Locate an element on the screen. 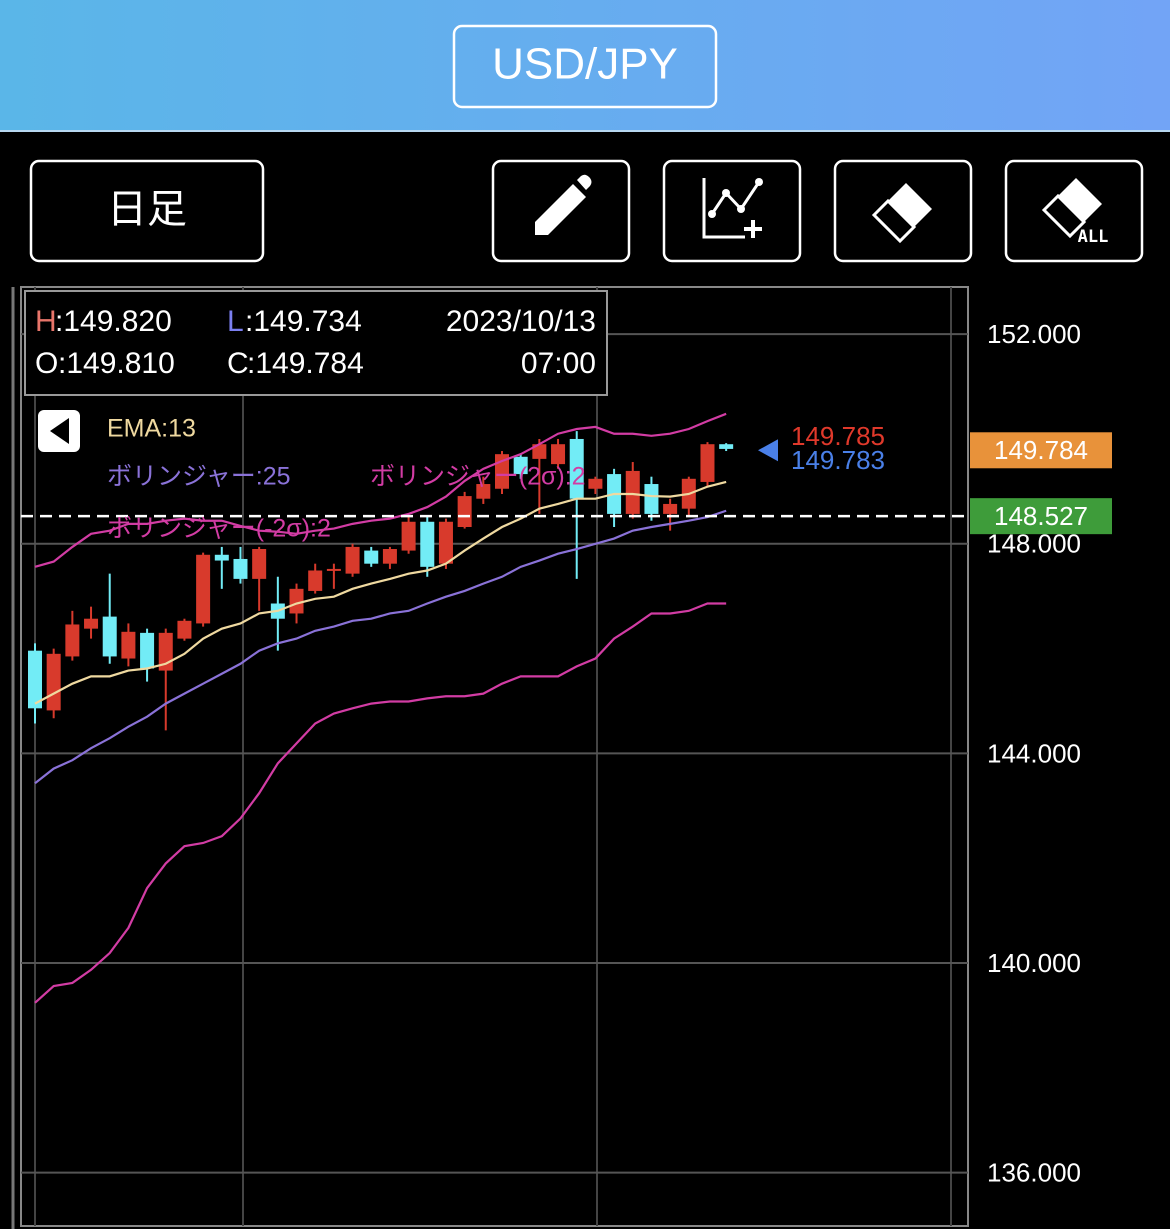 This screenshot has height=1229, width=1170. eraser-all-label: ALL is located at coordinates (1093, 237).